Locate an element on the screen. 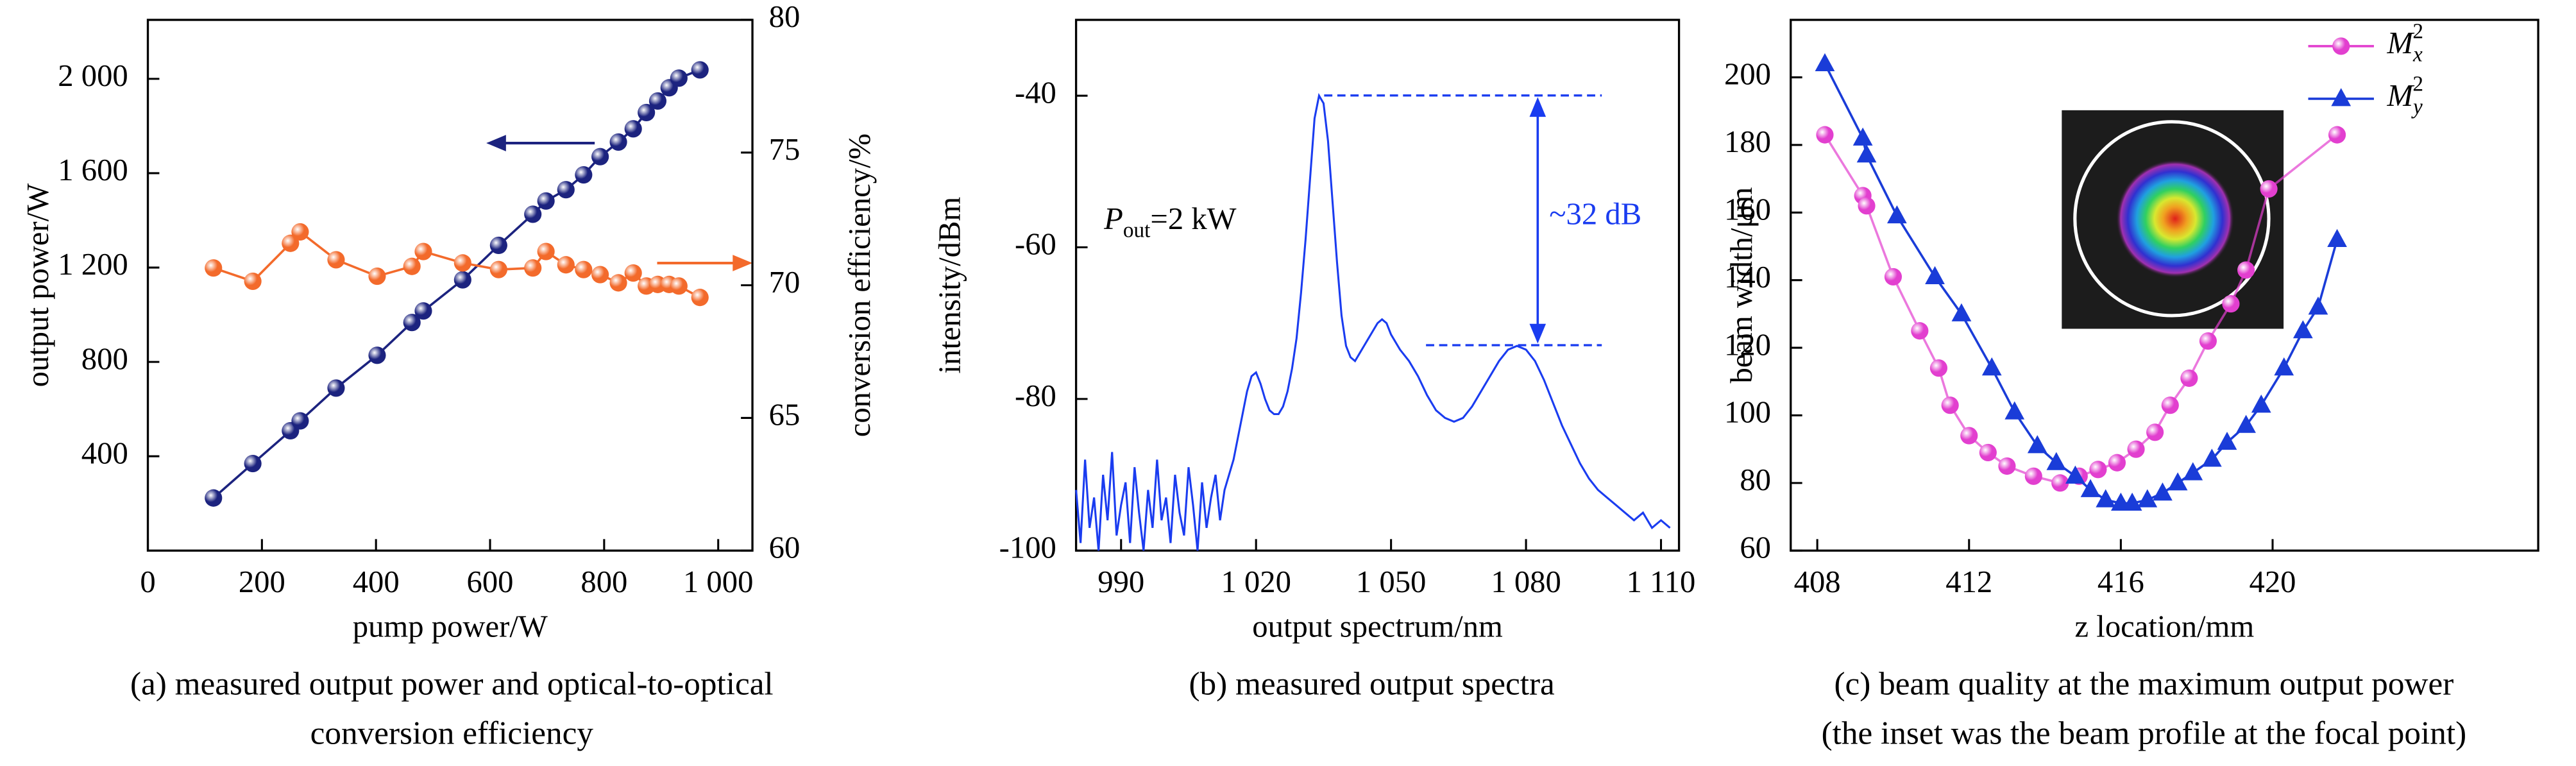  x-tick-label: 0 is located at coordinates (147, 582).